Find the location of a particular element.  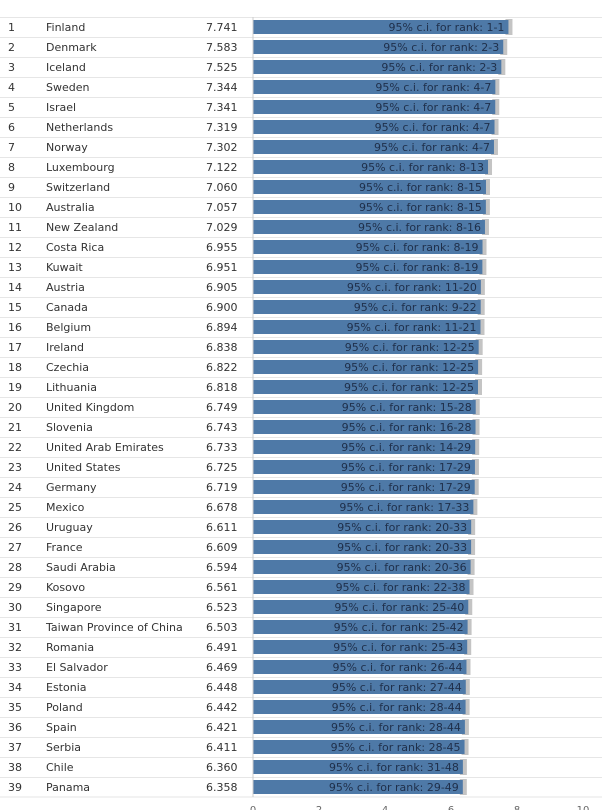

score-cell: 7.029 is located at coordinates (222, 227).